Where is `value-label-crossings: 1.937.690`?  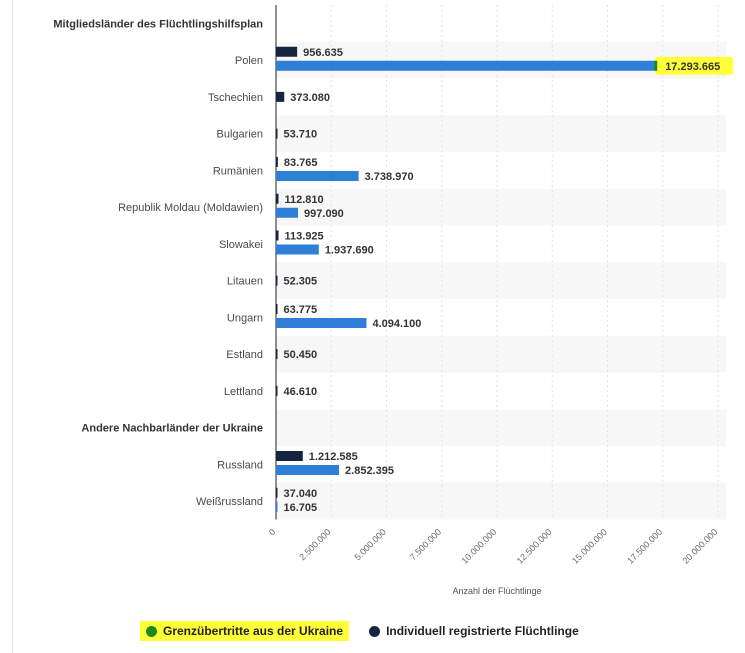 value-label-crossings: 1.937.690 is located at coordinates (349, 251).